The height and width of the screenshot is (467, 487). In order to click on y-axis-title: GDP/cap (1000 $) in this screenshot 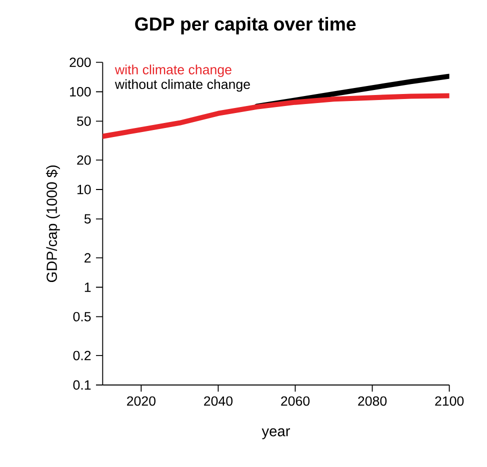, I will do `click(53, 223)`.